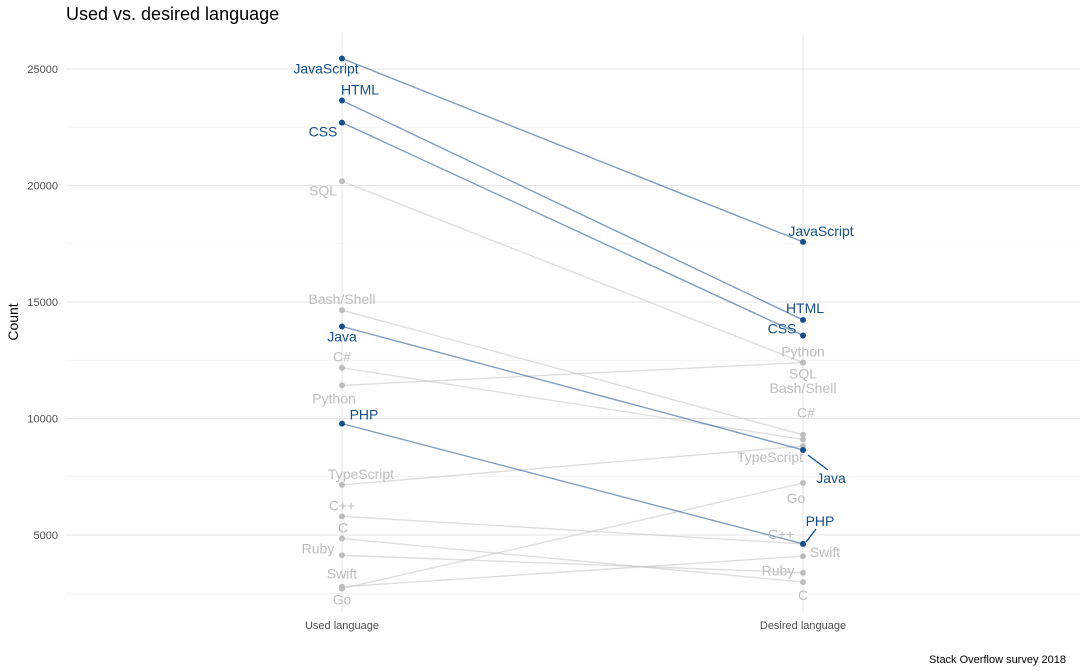  Describe the element at coordinates (13, 321) in the screenshot. I see `y-axis-title: Count` at that location.